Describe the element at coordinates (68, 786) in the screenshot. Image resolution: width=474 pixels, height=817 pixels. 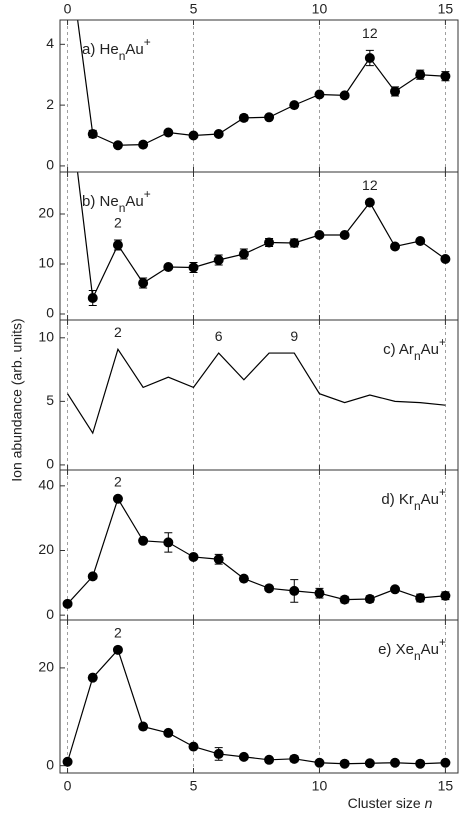
I see `x-tick-label: 0` at that location.